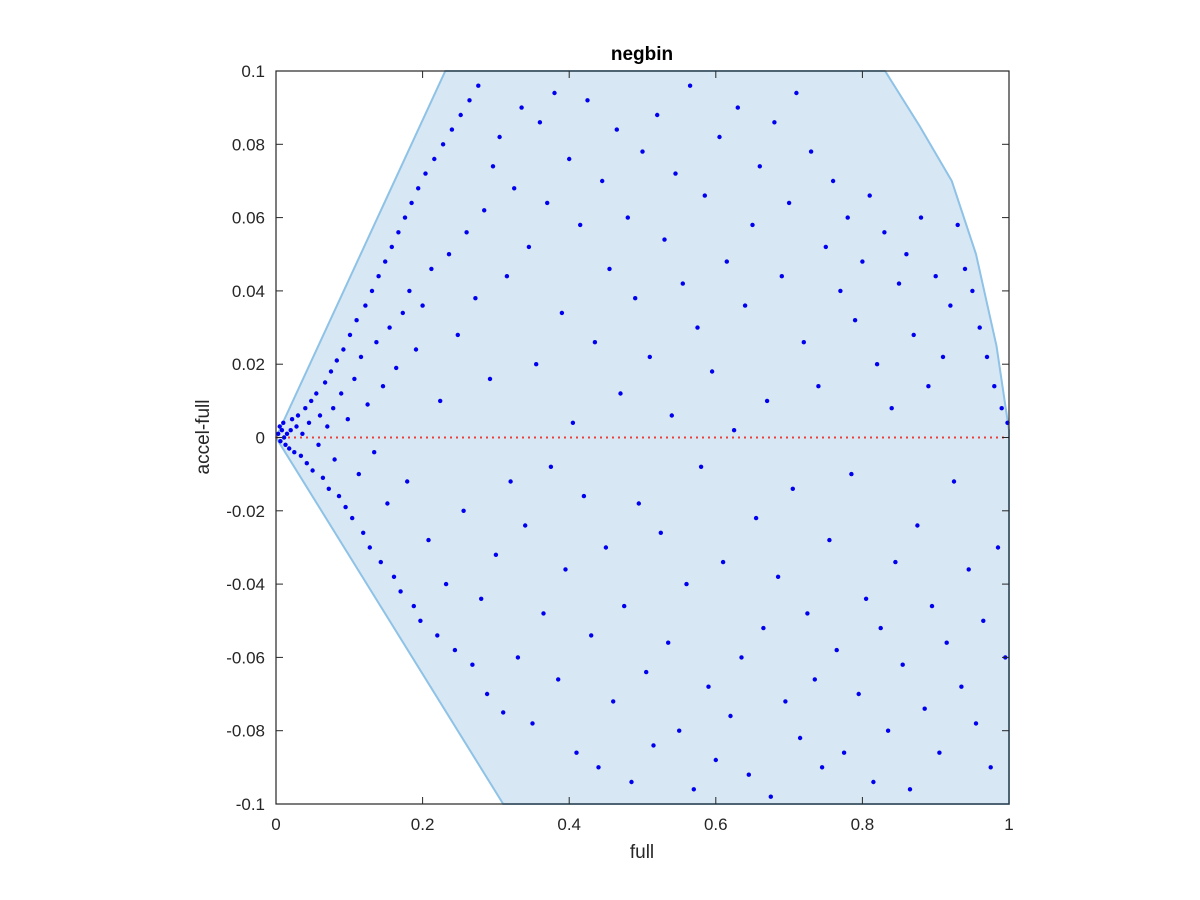  I want to click on y-tick-label: -0.06, so click(245, 657).